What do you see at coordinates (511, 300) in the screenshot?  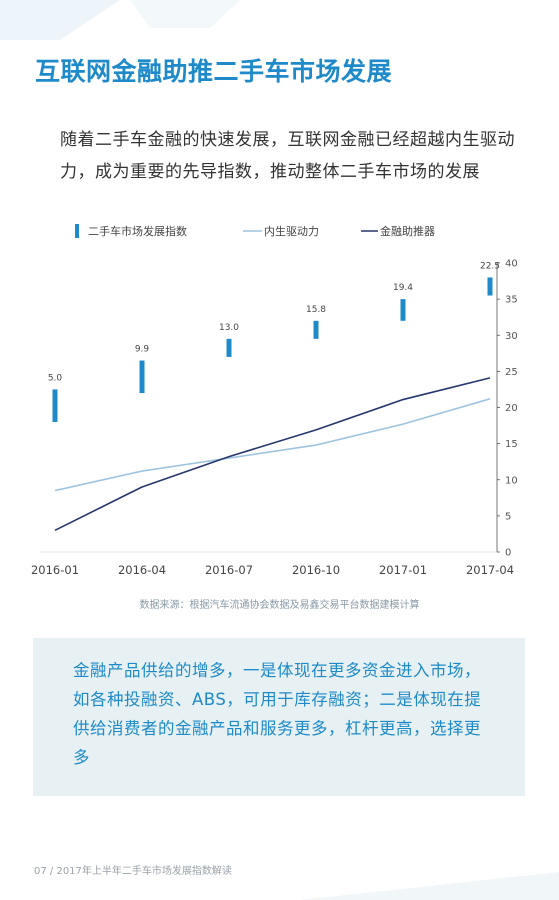 I see `y-tick-label: 35` at bounding box center [511, 300].